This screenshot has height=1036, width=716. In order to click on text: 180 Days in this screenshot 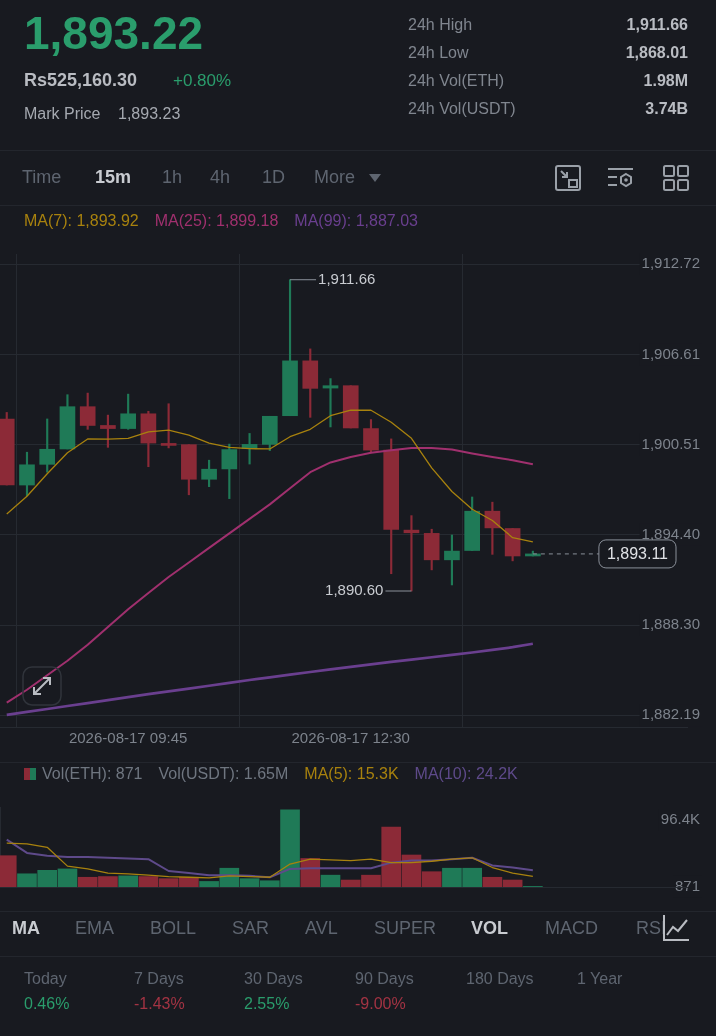, I will do `click(500, 979)`.